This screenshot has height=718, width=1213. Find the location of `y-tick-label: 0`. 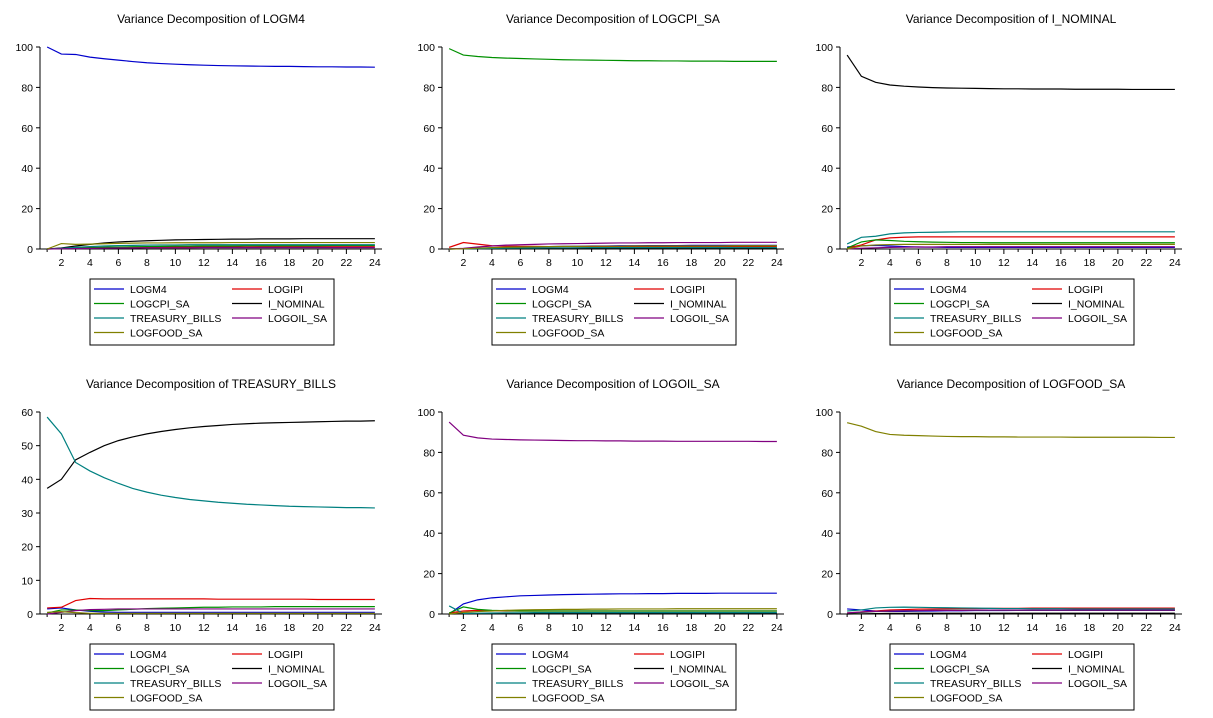

y-tick-label: 0 is located at coordinates (30, 615).